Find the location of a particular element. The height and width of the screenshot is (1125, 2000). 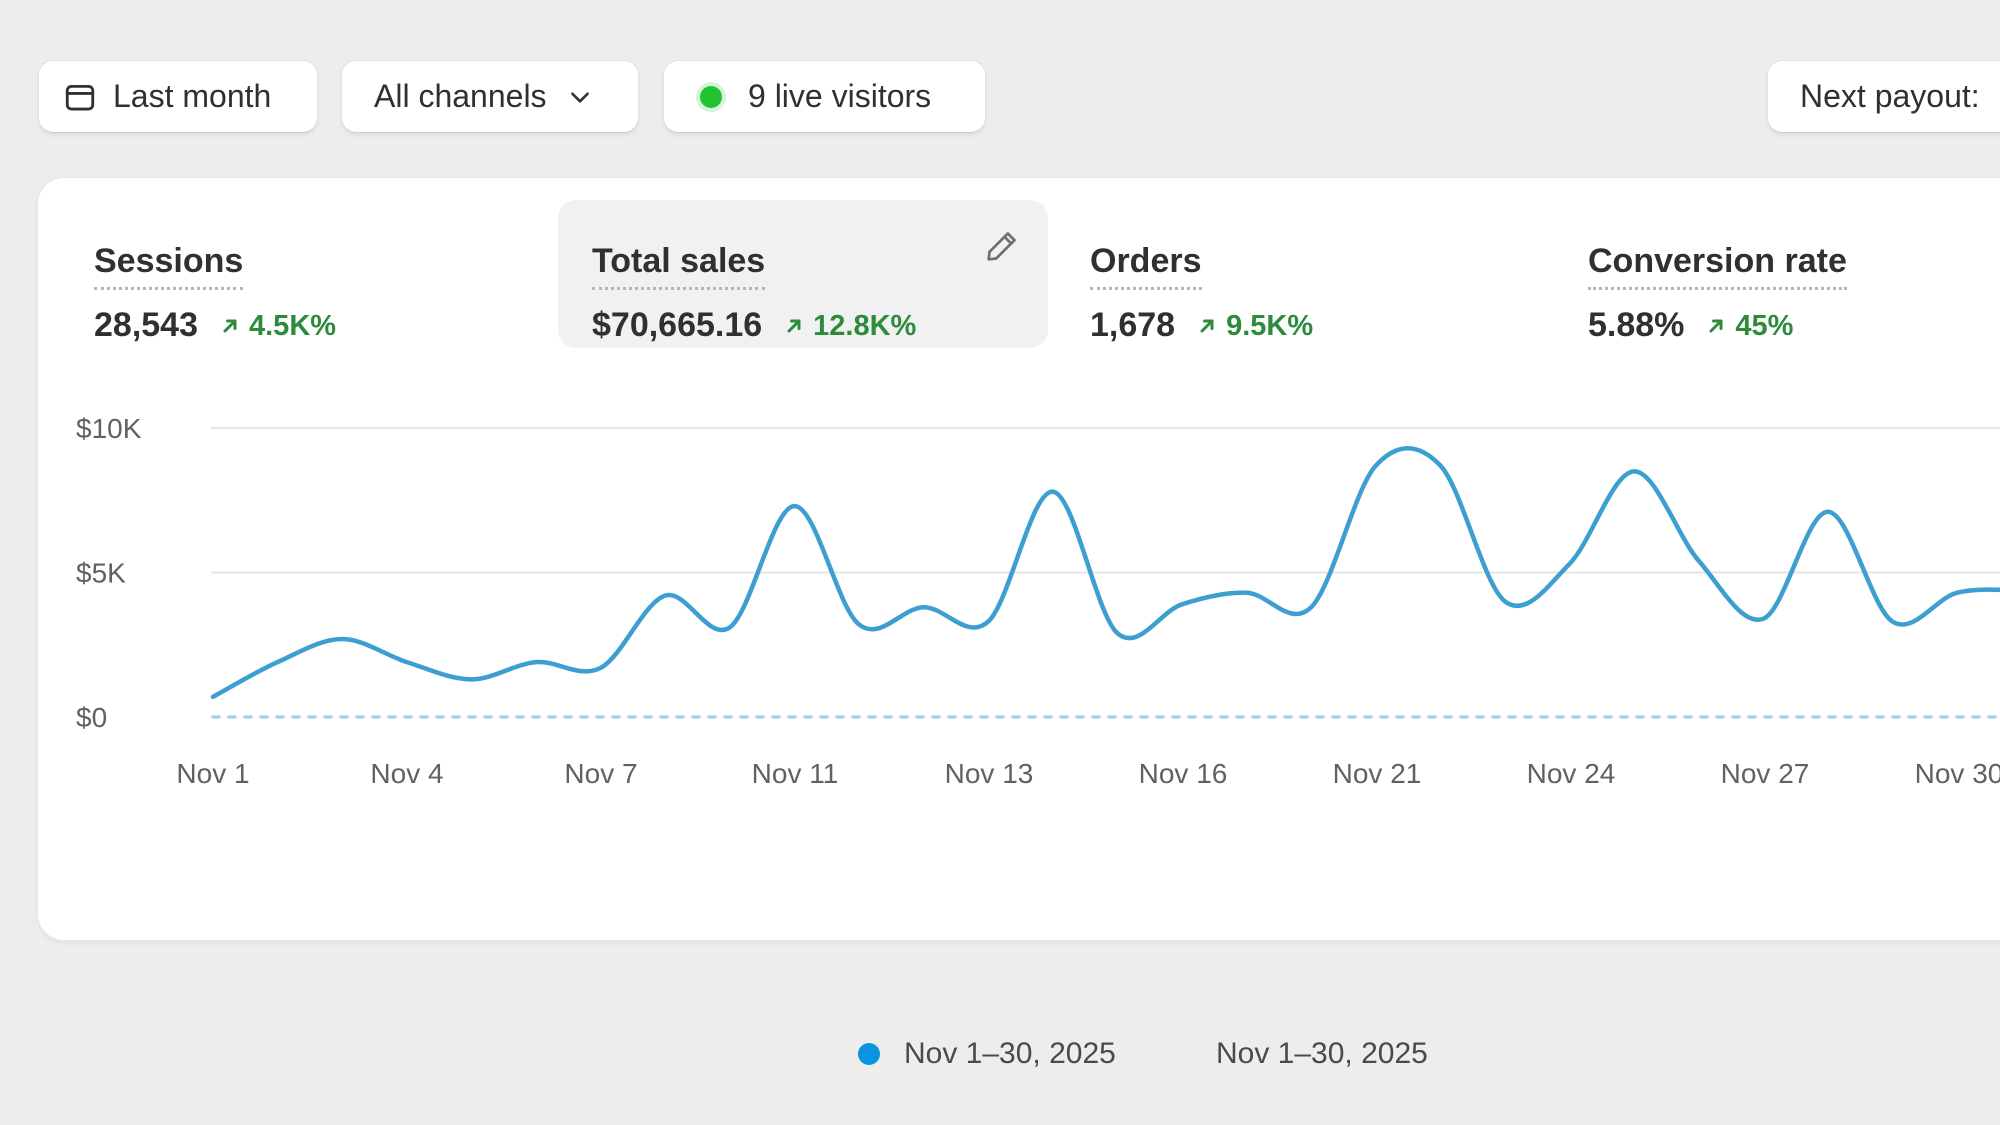

metric-value: 28,543 is located at coordinates (146, 325).